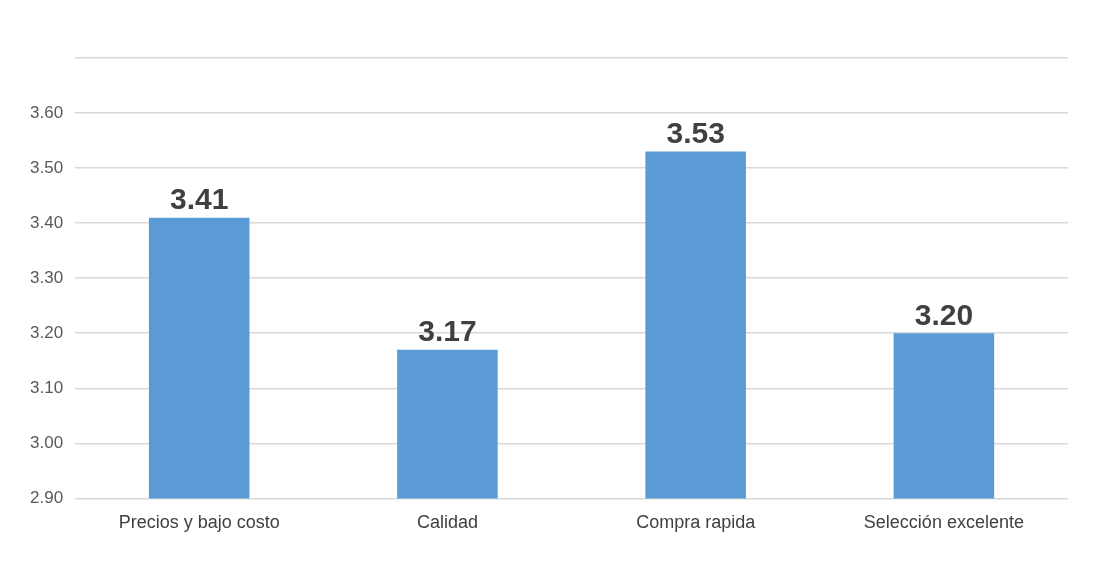  What do you see at coordinates (46, 498) in the screenshot?
I see `y-tick-label: 2.90` at bounding box center [46, 498].